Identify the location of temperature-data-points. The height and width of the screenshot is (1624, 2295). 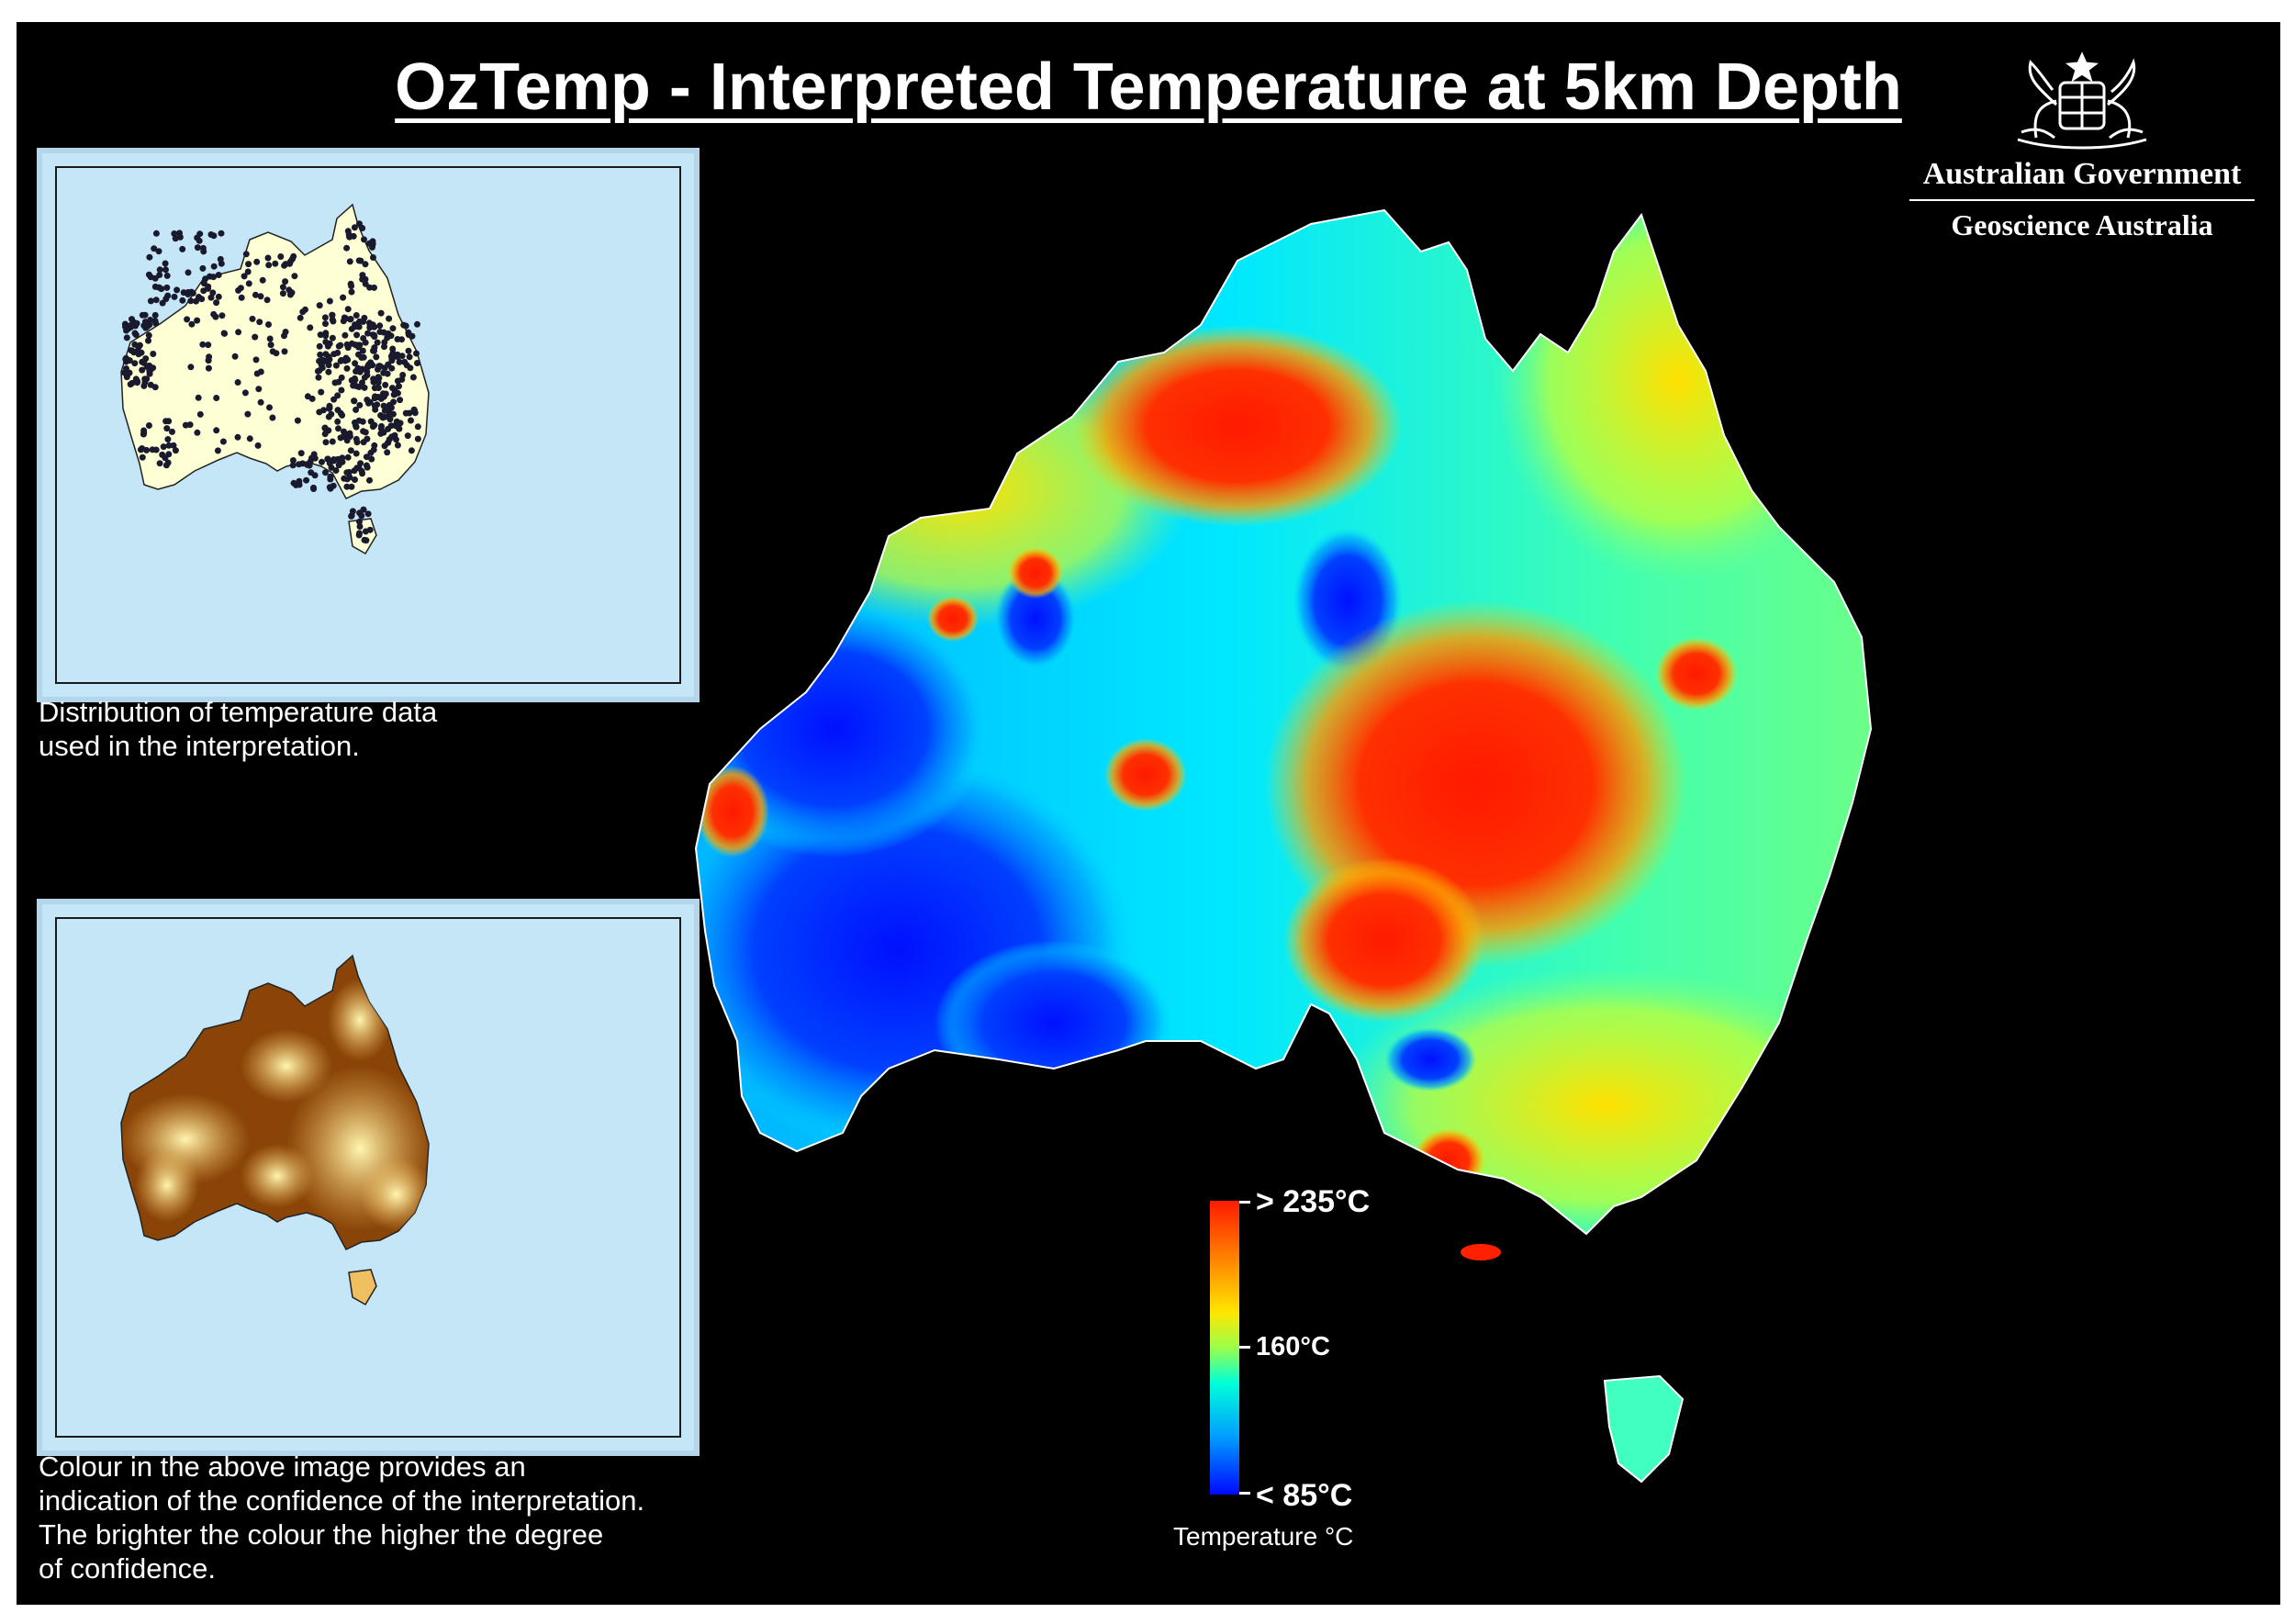
(271, 382).